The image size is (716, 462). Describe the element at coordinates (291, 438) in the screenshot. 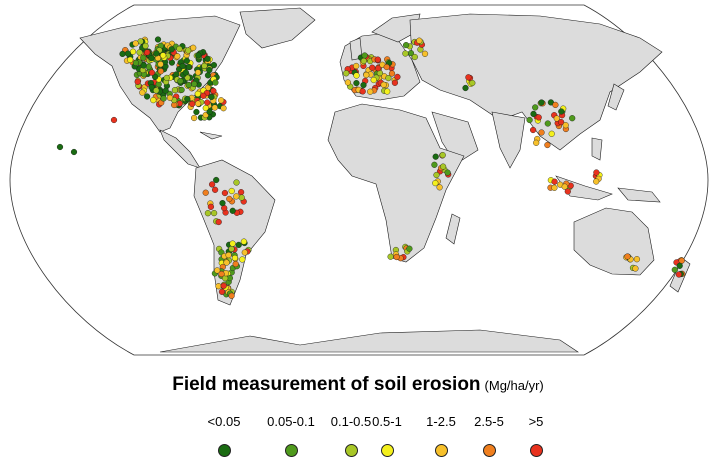

I see `legend-item-class-2: 0.05-0.1` at that location.